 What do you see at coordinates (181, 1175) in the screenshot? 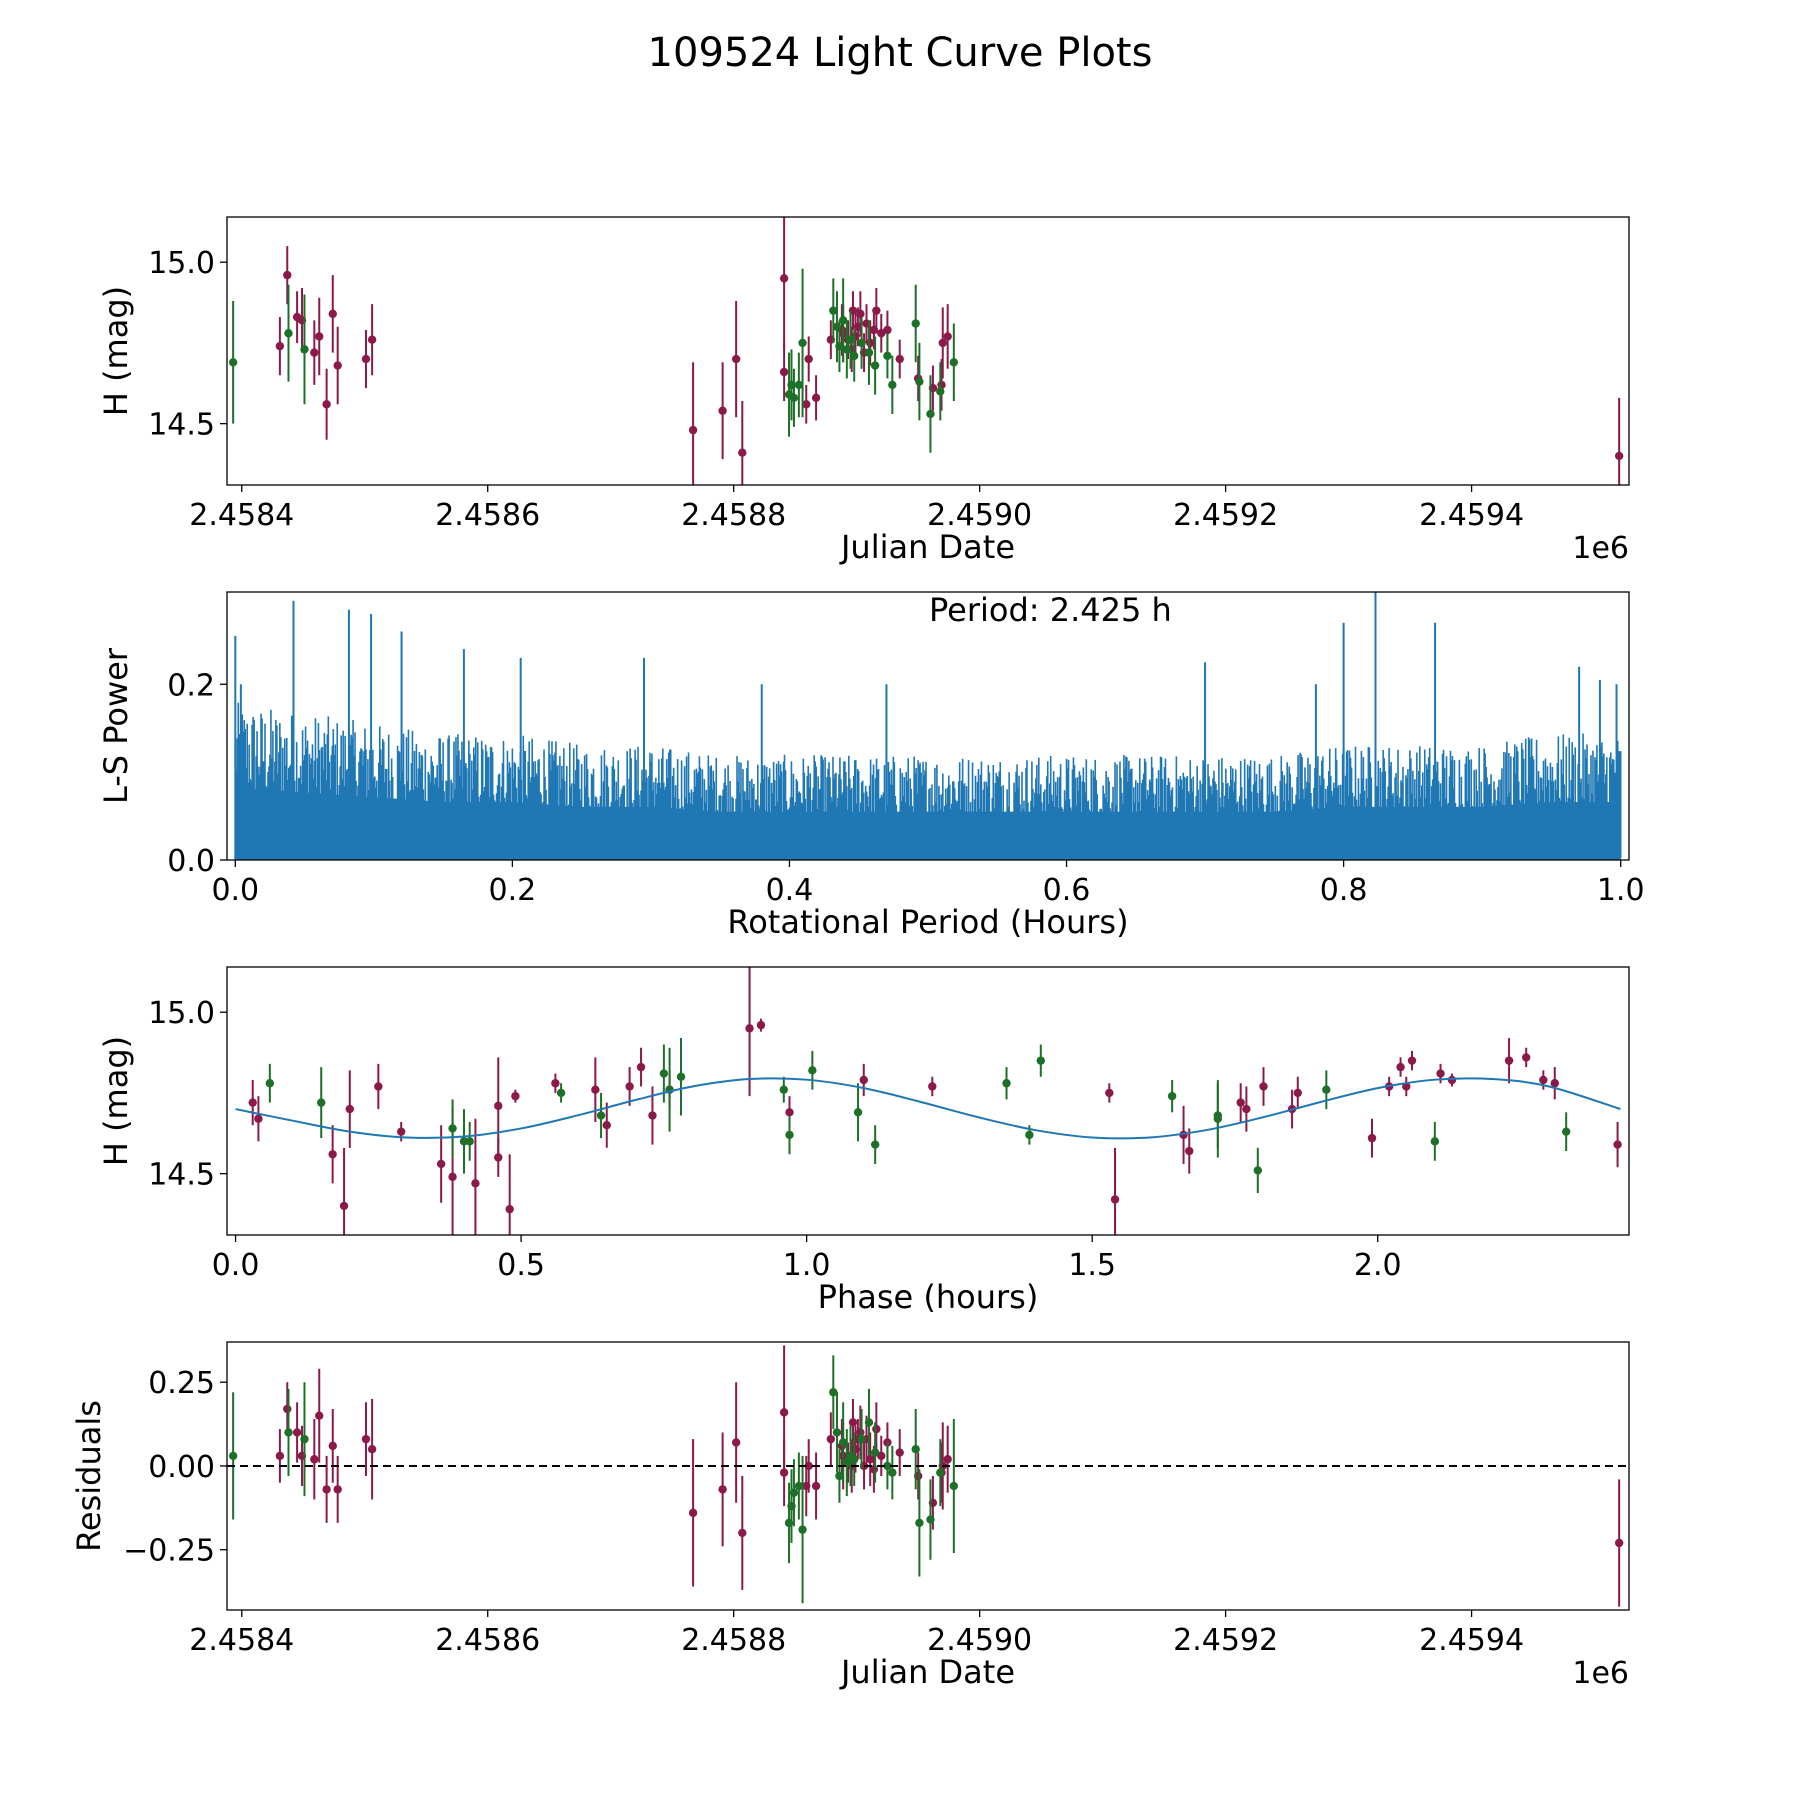
I see `y-tick-label: 14.5` at bounding box center [181, 1175].